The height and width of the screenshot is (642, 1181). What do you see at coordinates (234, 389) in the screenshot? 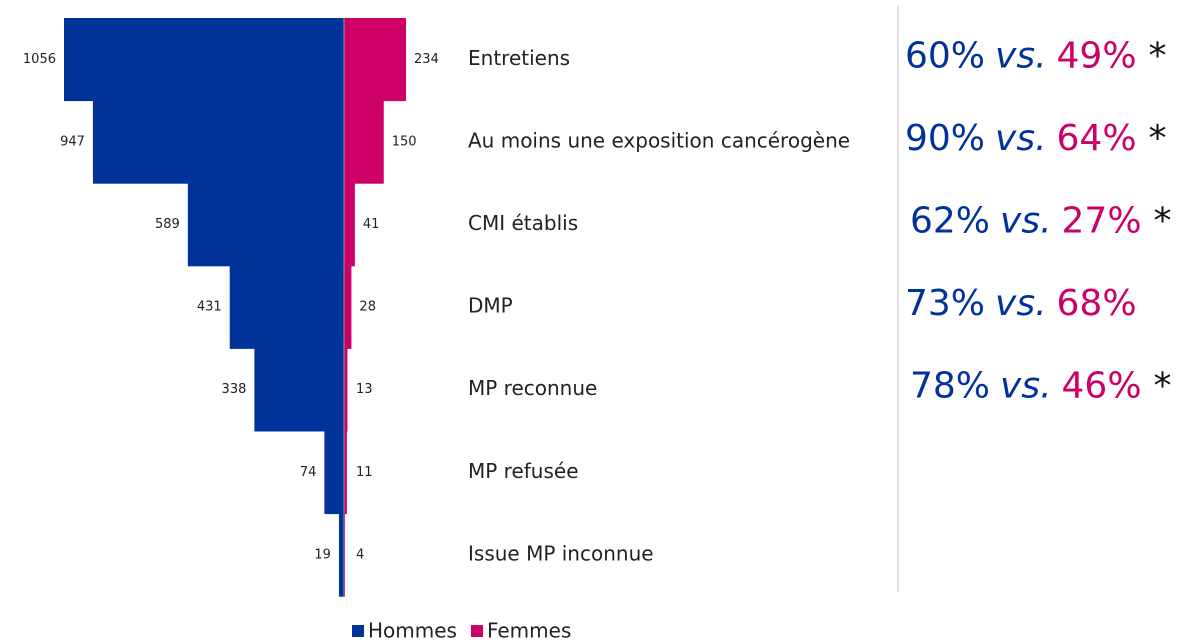
I see `value-label: 338` at bounding box center [234, 389].